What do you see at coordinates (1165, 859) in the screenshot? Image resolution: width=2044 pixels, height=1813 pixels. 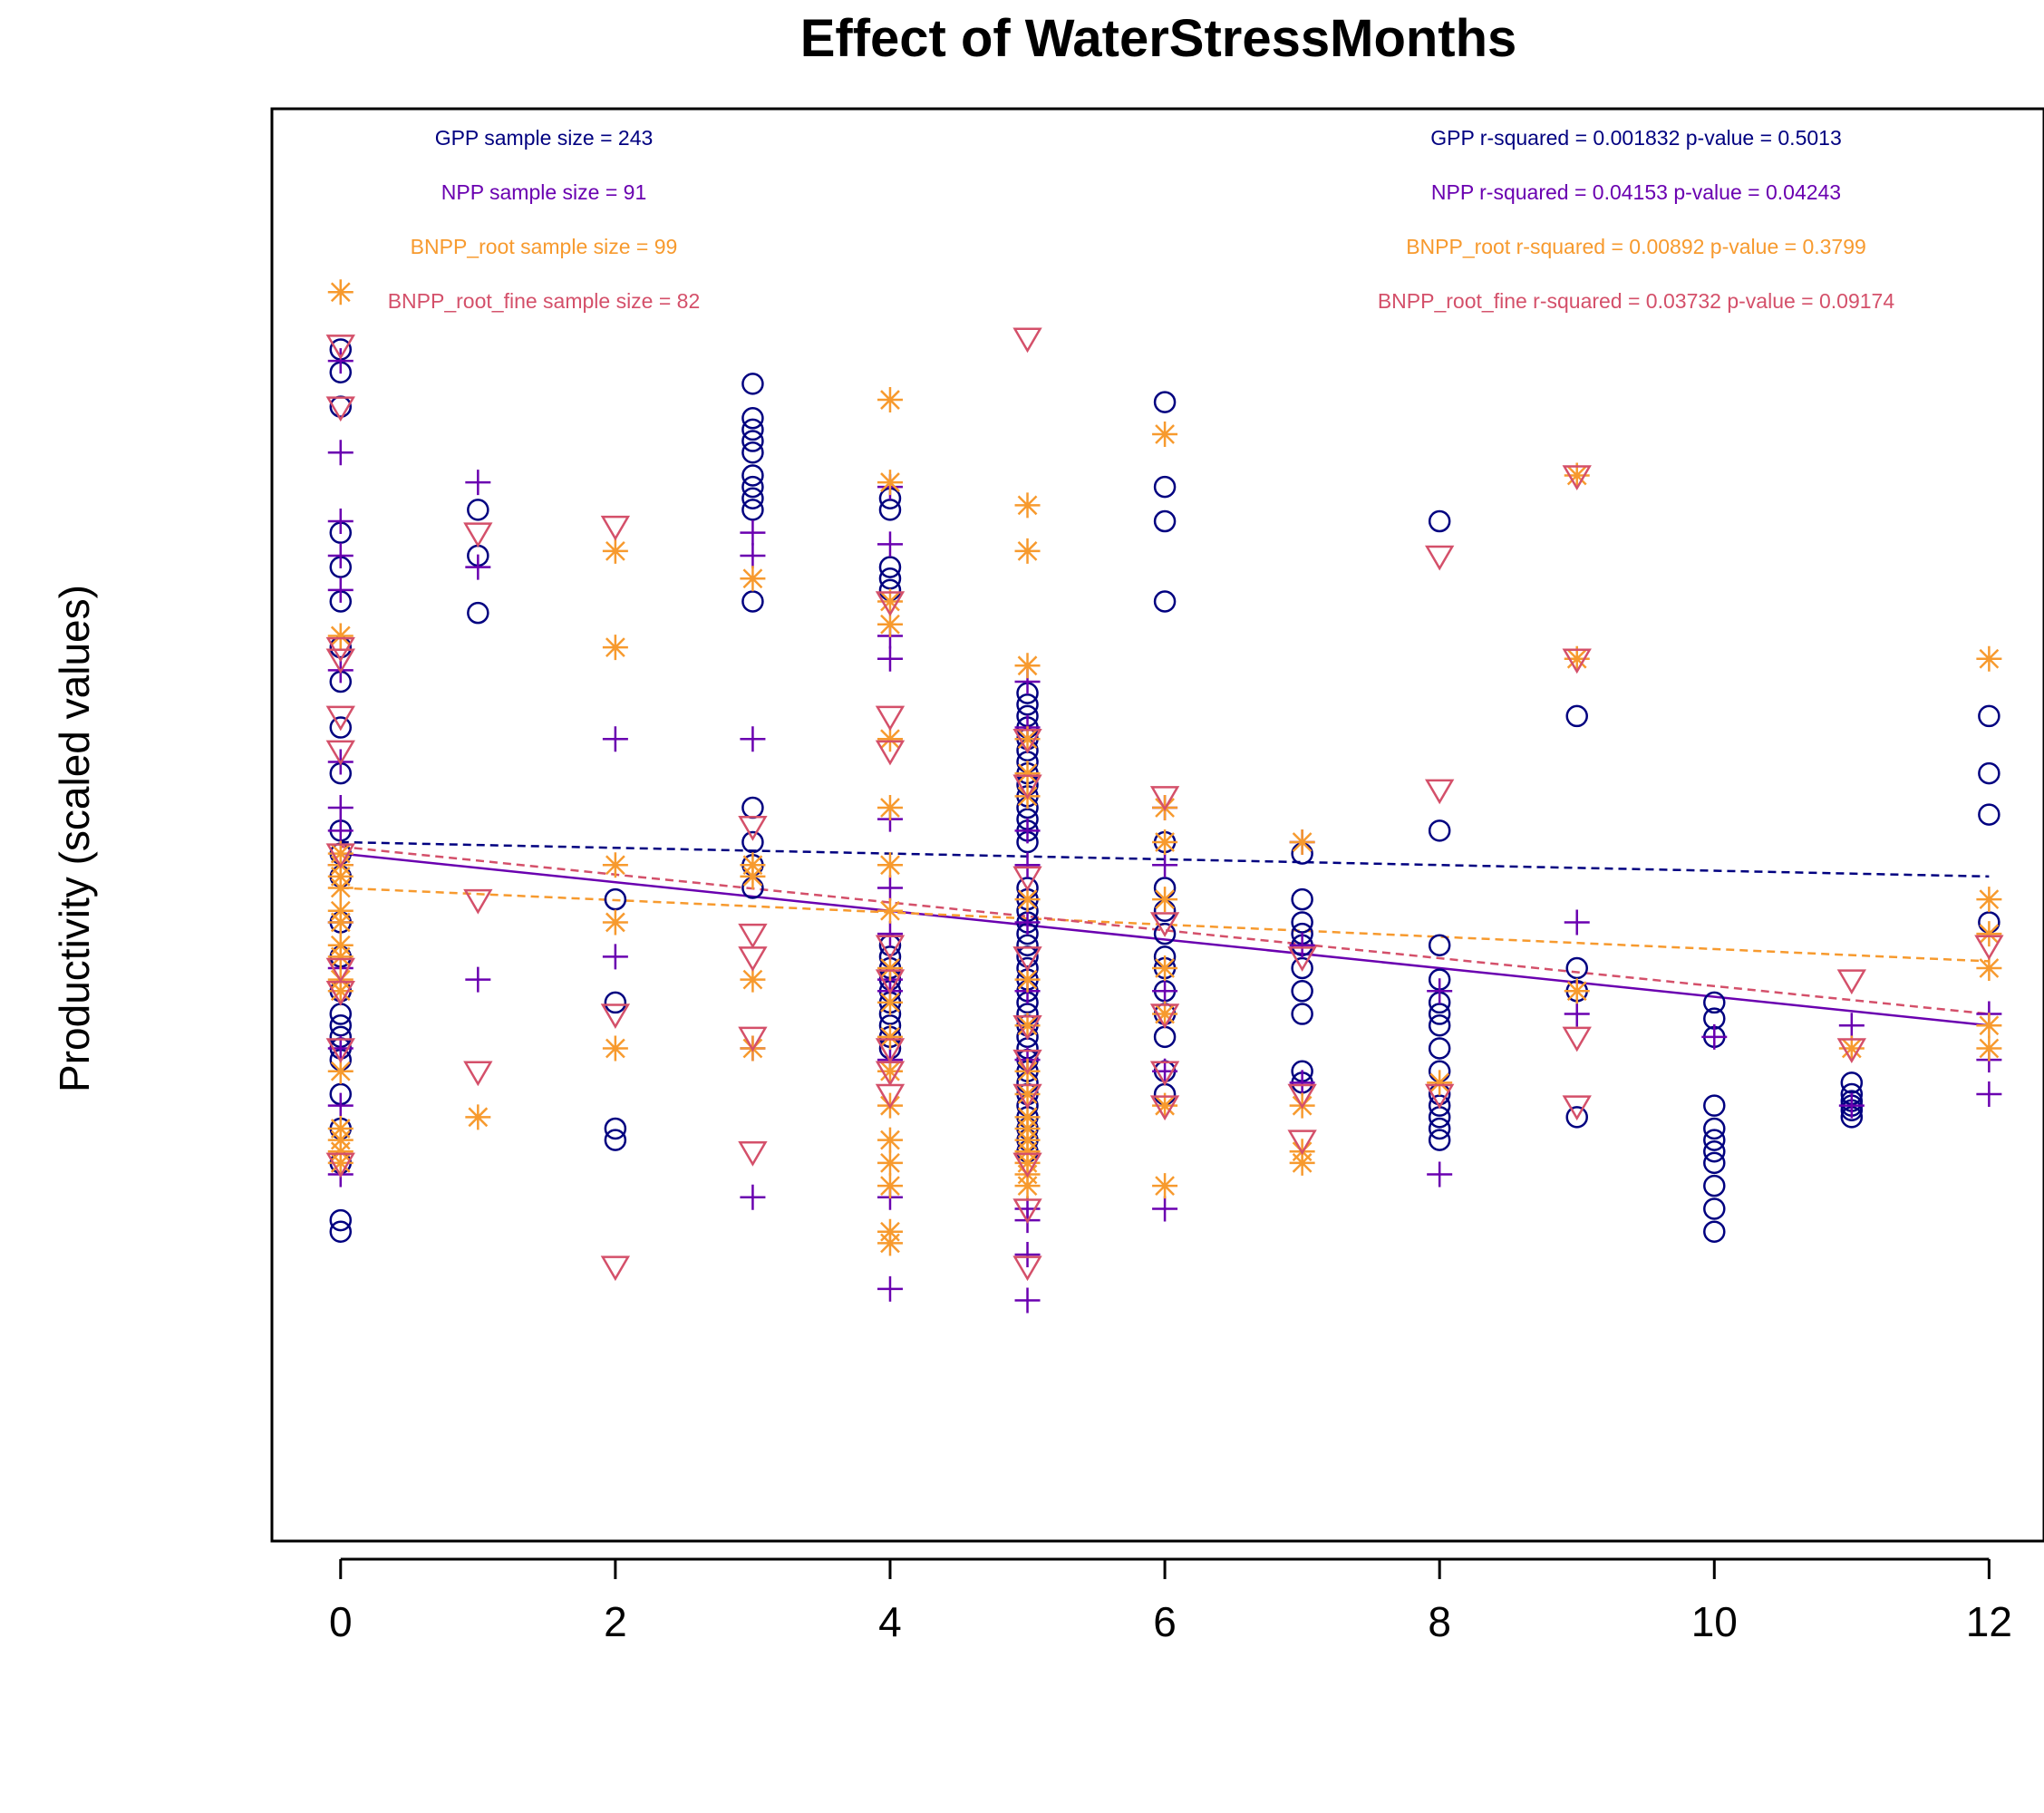 I see `fit-line-gpp` at bounding box center [1165, 859].